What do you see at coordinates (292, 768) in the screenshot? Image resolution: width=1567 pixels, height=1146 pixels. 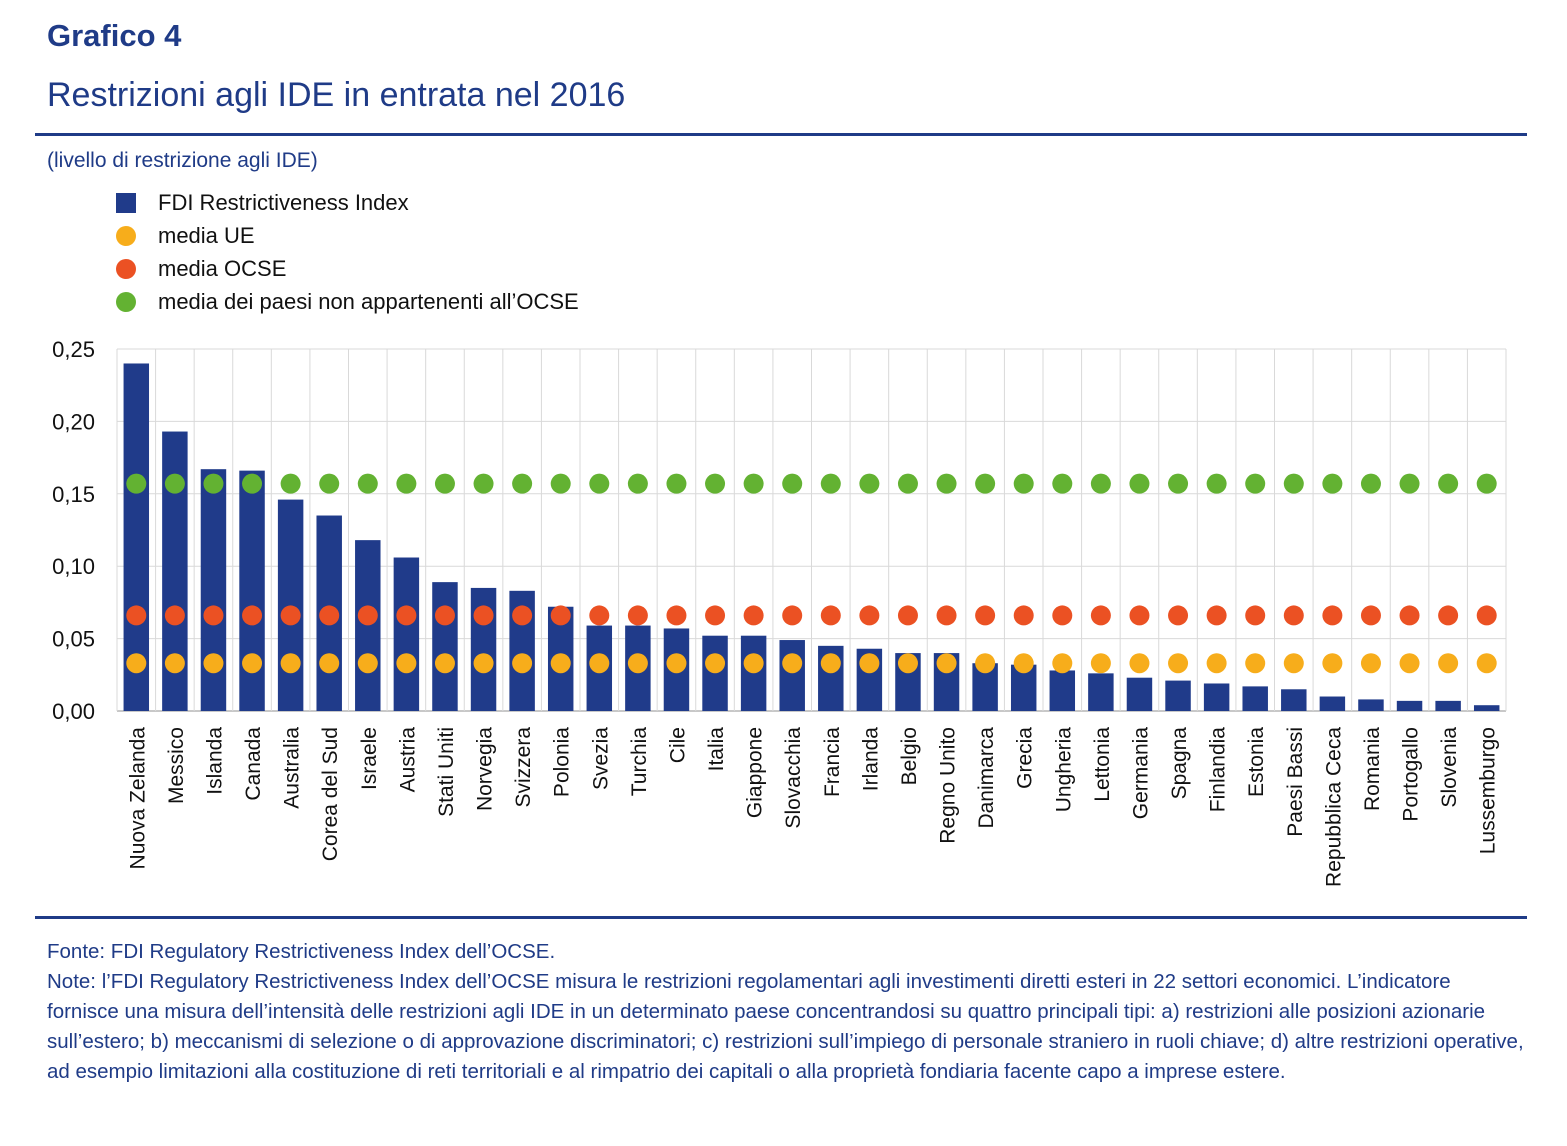 I see `x-tick-label: Australia` at bounding box center [292, 768].